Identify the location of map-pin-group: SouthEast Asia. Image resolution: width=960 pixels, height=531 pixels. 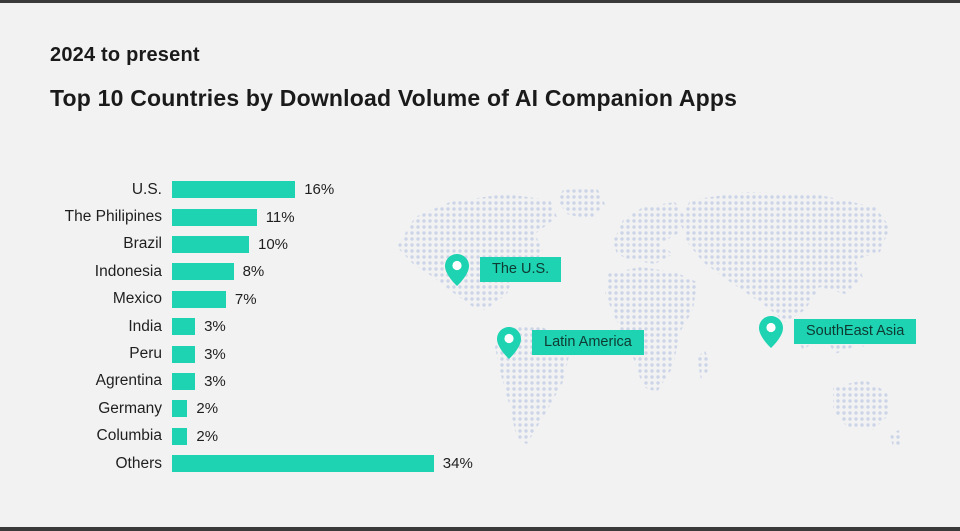
(838, 332).